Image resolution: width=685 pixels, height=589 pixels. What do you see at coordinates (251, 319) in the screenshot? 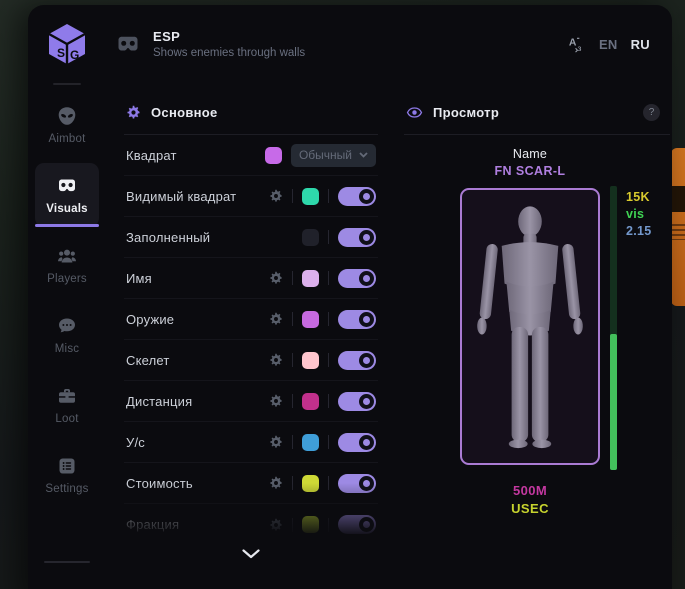
I see `setting-row-weapon: Оружие` at bounding box center [251, 319].